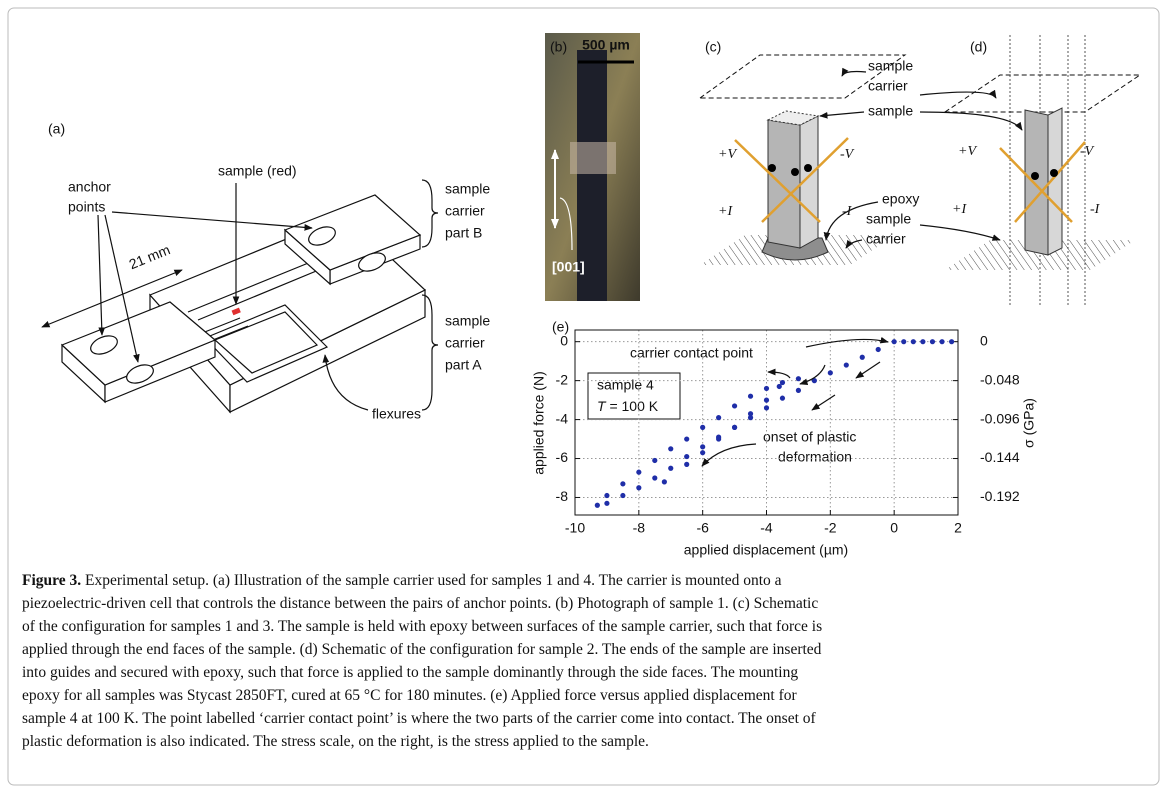  Describe the element at coordinates (568, 267) in the screenshot. I see `direction-label: [001]` at that location.